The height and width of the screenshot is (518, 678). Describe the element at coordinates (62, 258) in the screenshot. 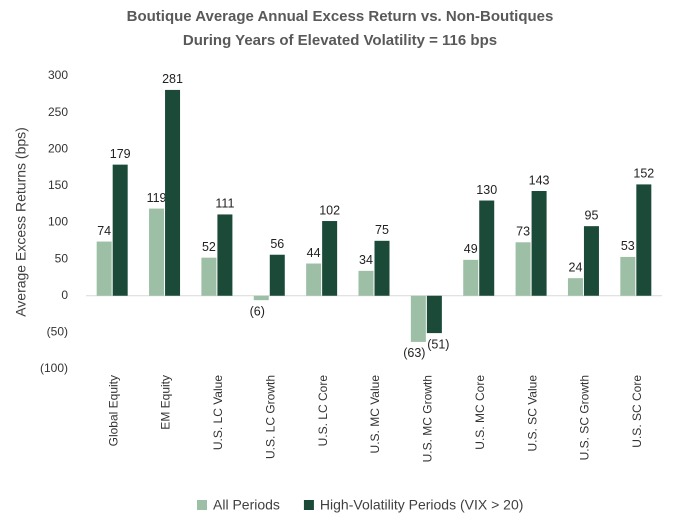

I see `y-tick-label: 50` at that location.